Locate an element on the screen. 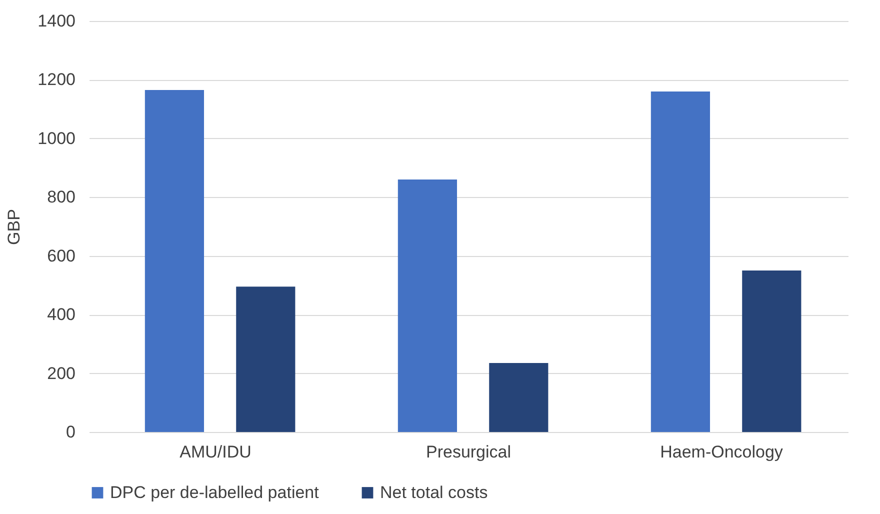  y-tick-label: 600 is located at coordinates (61, 256).